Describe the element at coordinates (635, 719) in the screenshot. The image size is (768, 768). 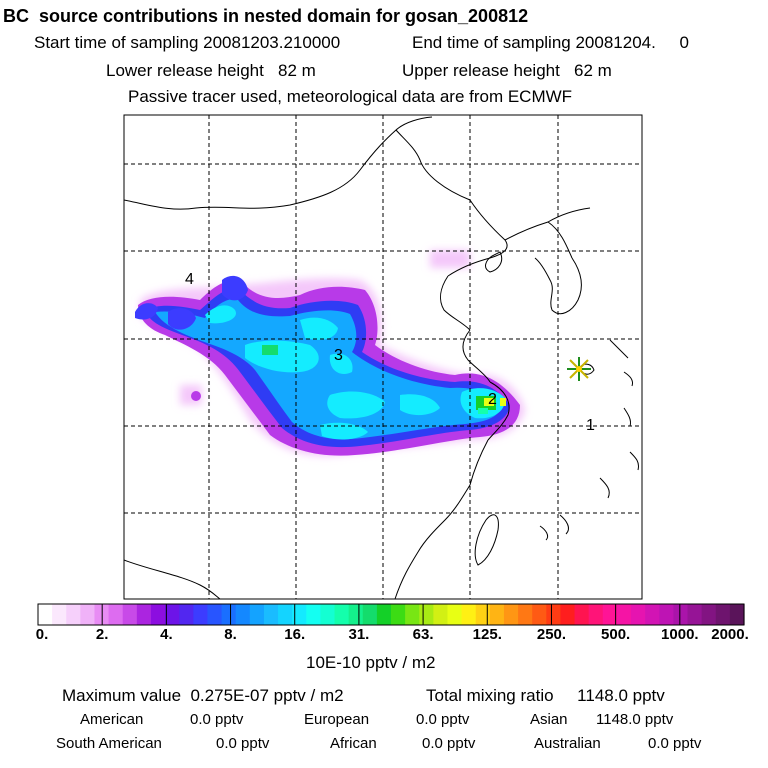
I see `asian-value: 1148.0 pptv` at that location.